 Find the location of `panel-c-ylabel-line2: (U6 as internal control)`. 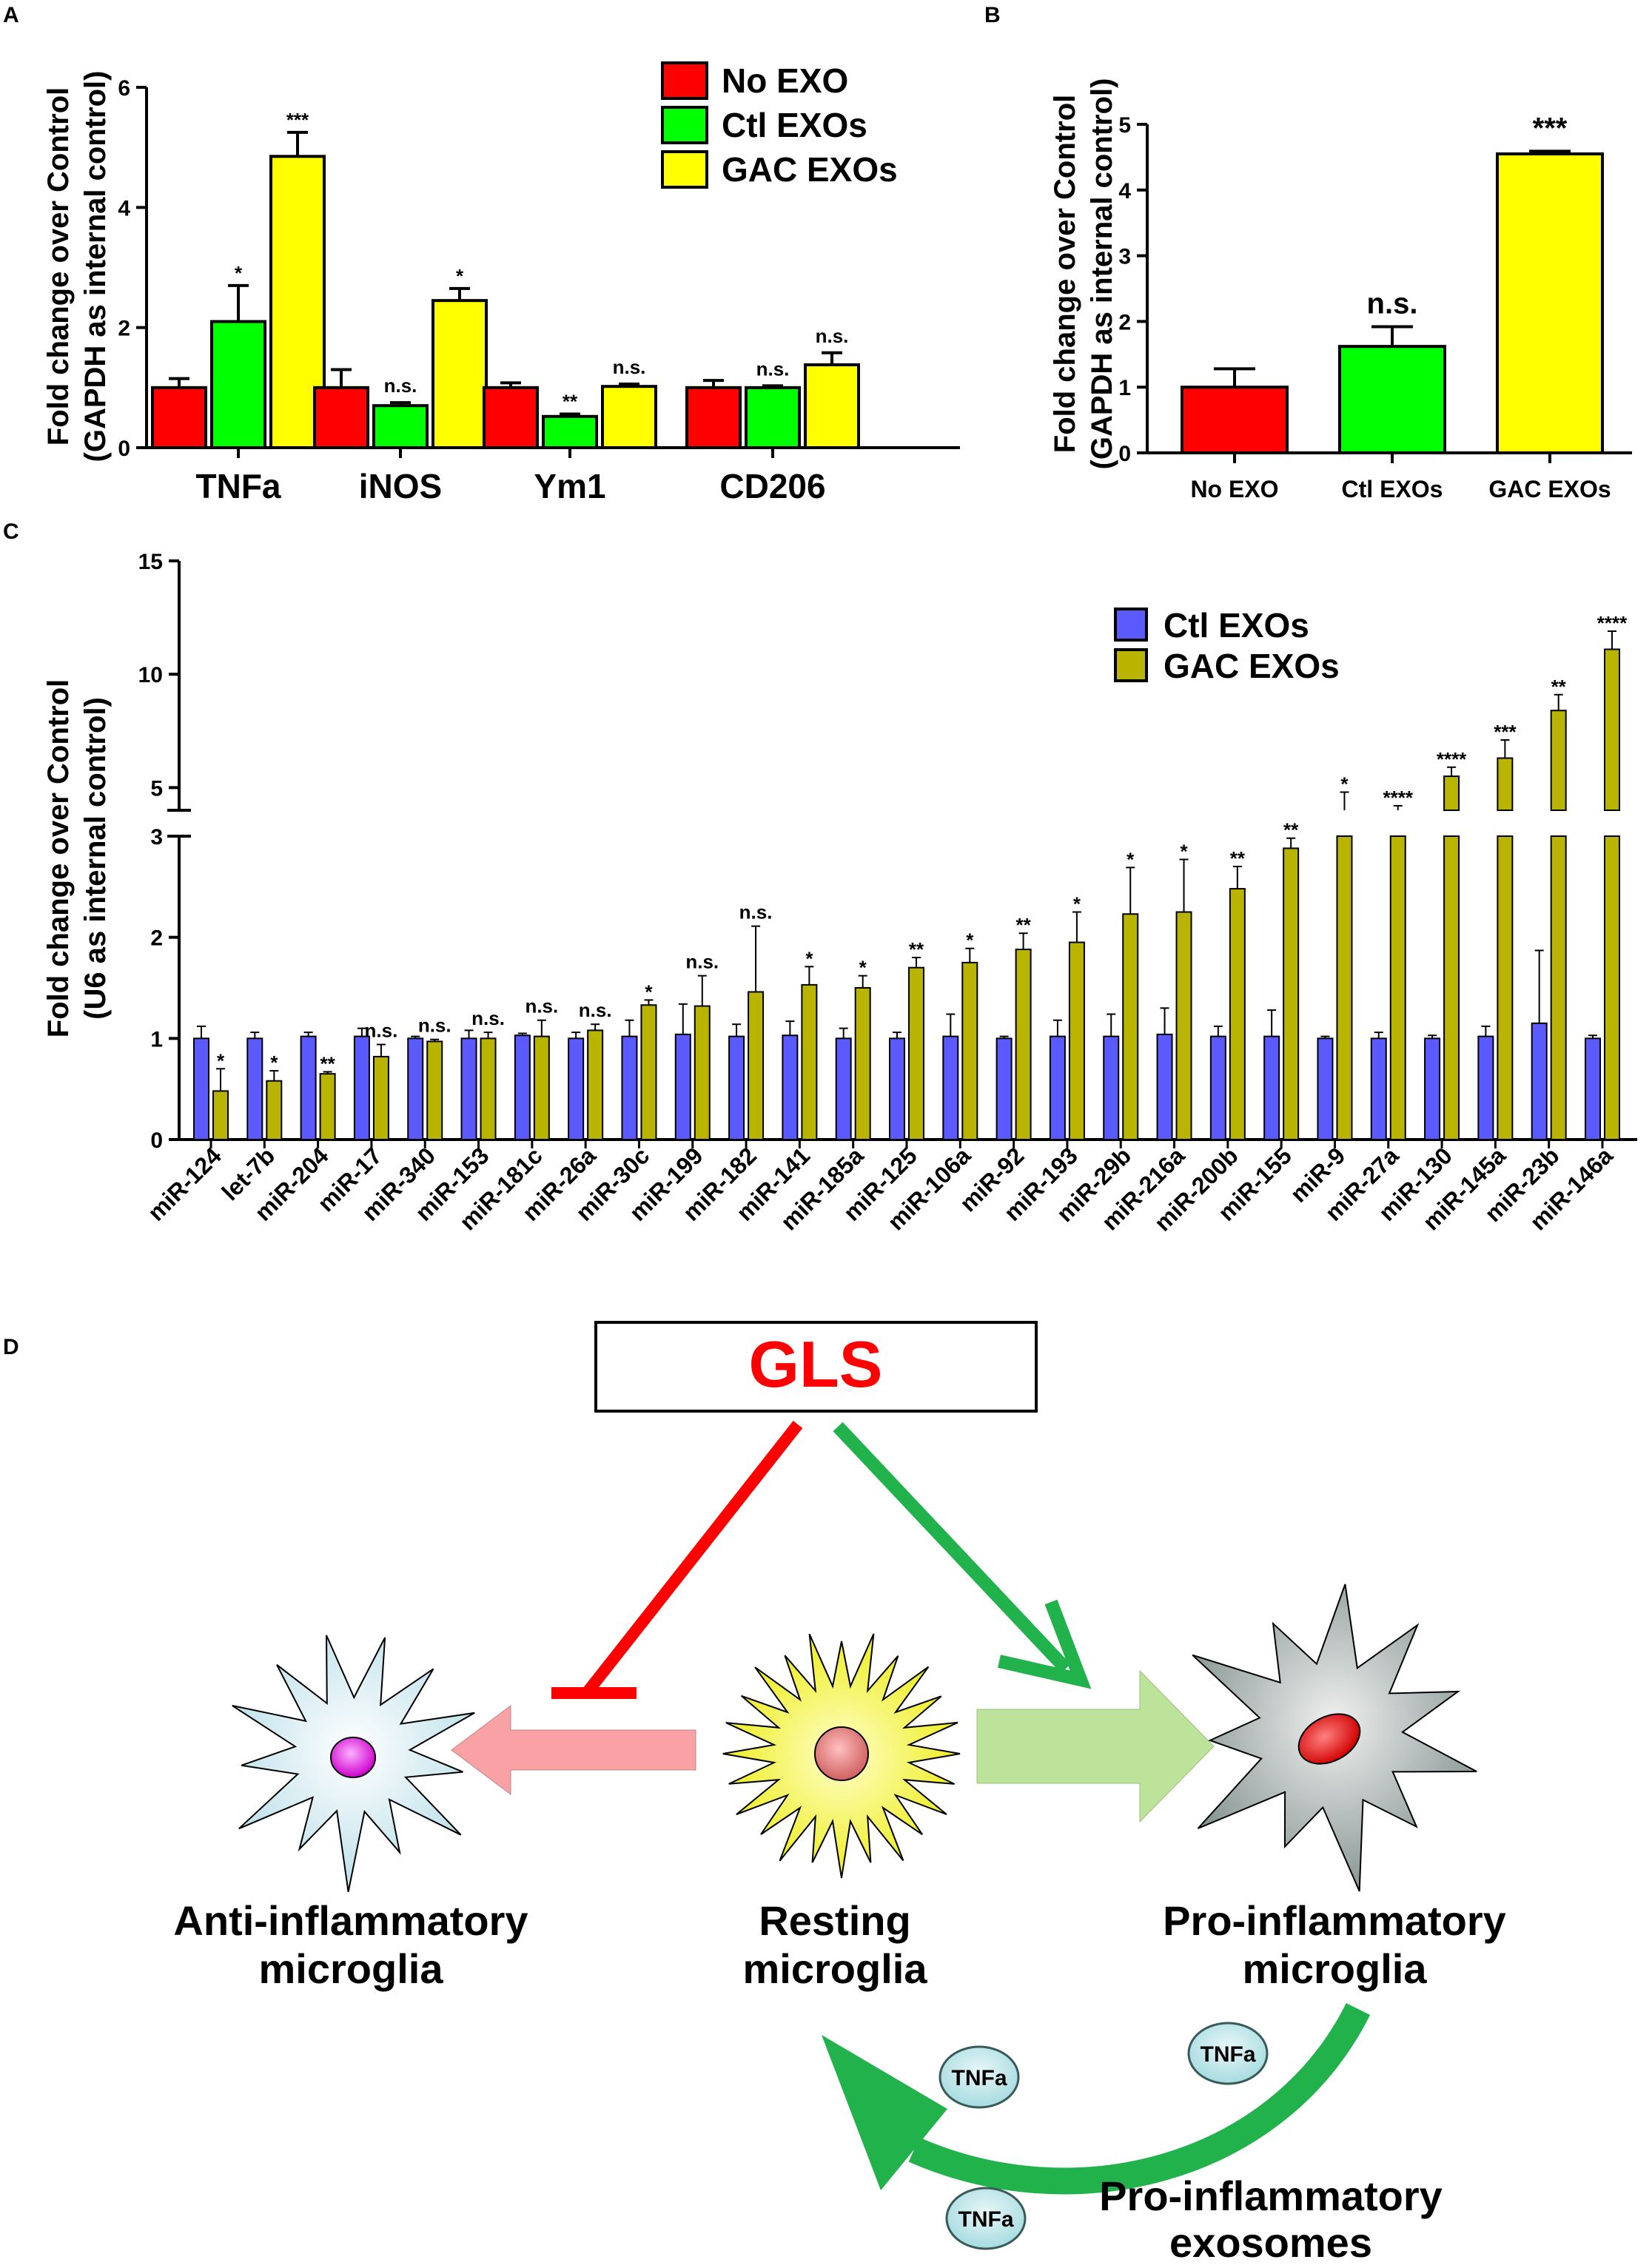

panel-c-ylabel-line2: (U6 as internal control) is located at coordinates (95, 858).